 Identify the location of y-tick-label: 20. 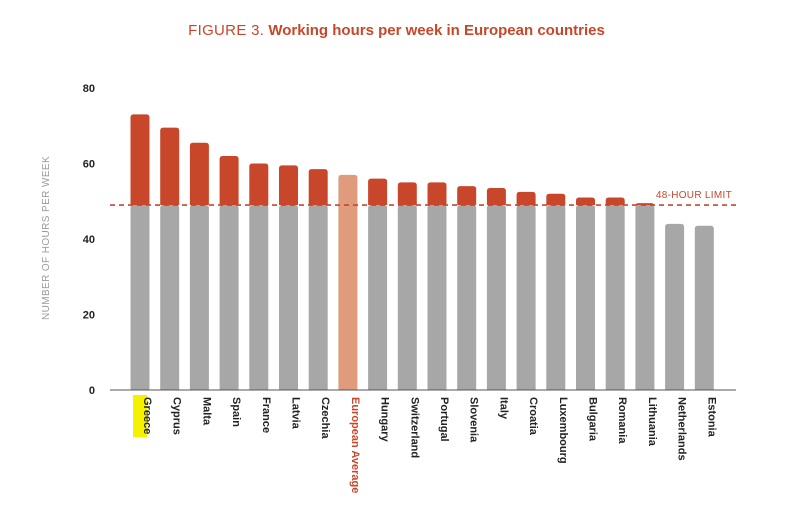
(89, 316).